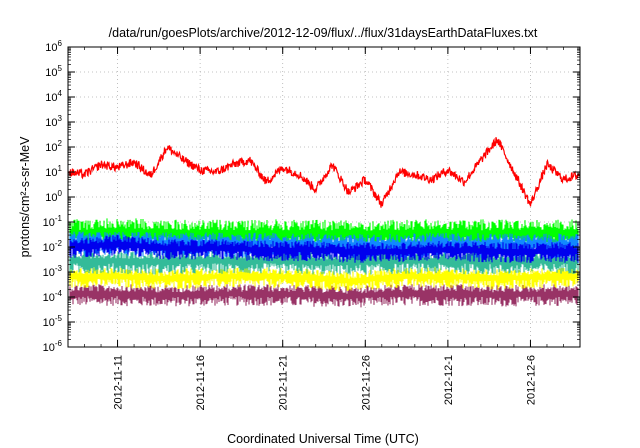 This screenshot has width=640, height=448. I want to click on y-tick-label: 10⁻⁵, so click(53, 321).